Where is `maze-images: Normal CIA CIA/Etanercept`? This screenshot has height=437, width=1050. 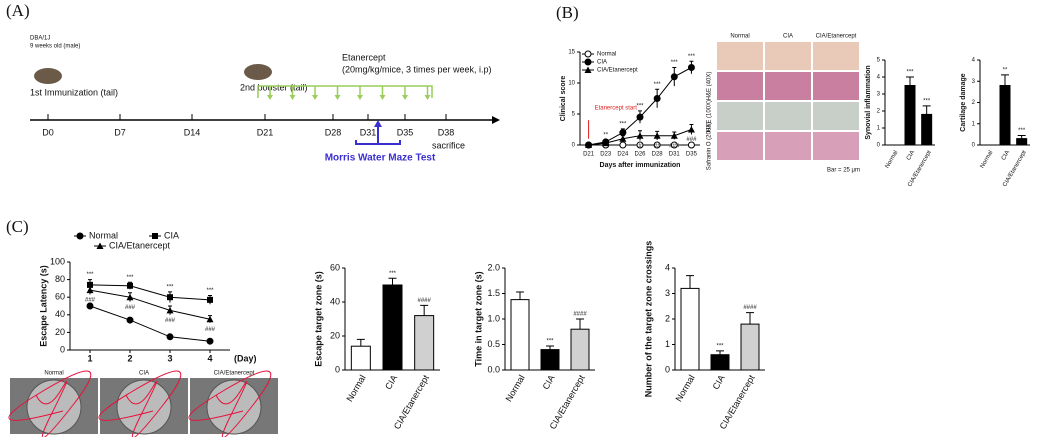
maze-images: Normal CIA CIA/Etanercept is located at coordinates (143, 403).